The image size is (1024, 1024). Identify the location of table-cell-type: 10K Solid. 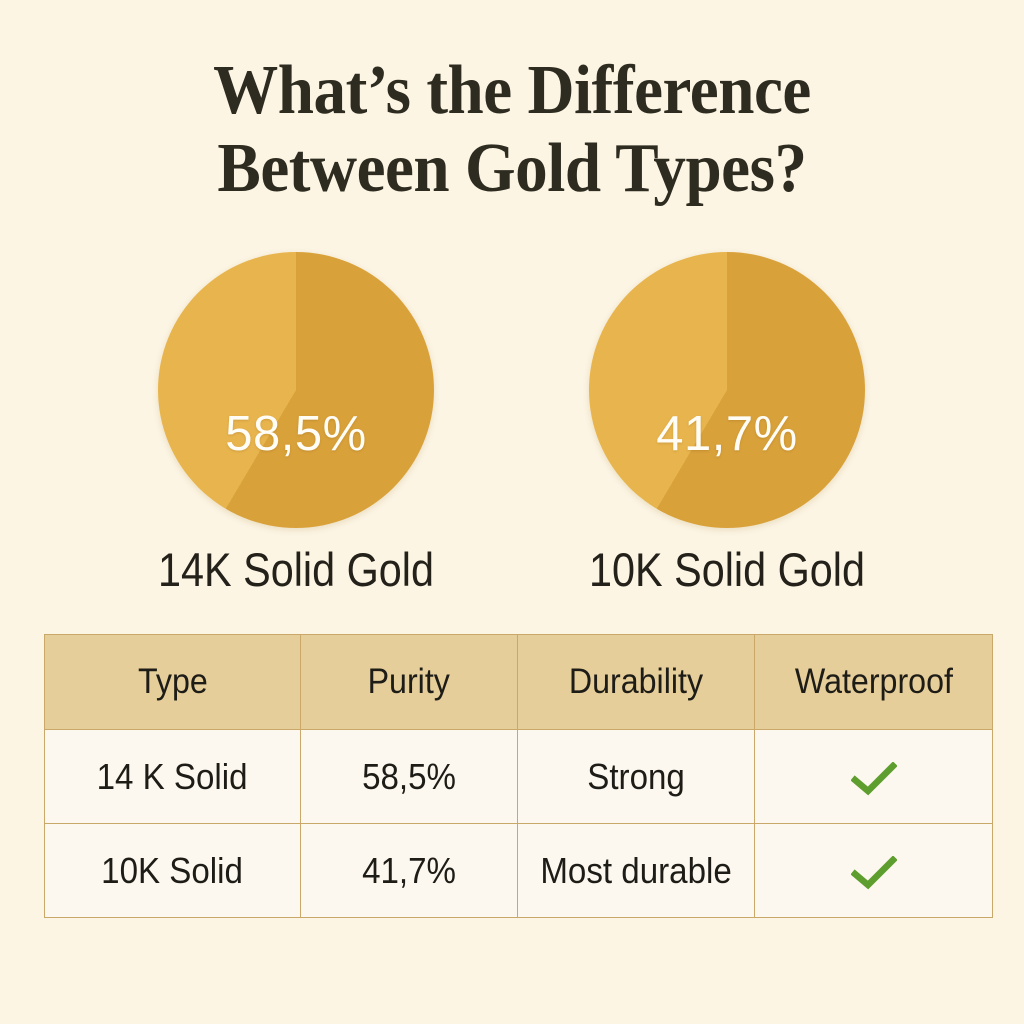
(172, 870).